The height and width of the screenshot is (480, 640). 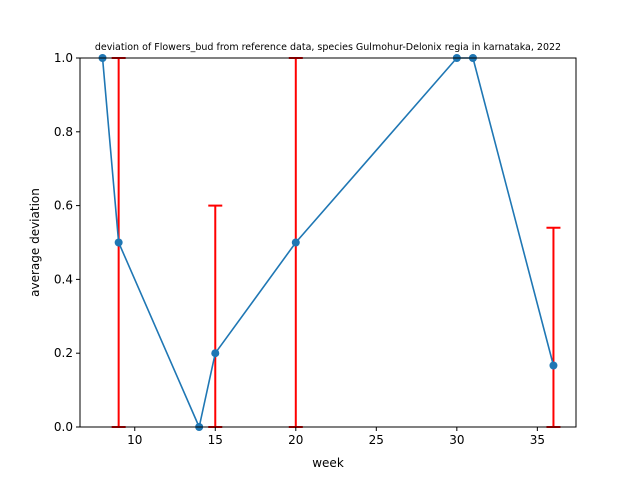 I want to click on y-tick-label-3: 0.6, so click(x=63, y=206).